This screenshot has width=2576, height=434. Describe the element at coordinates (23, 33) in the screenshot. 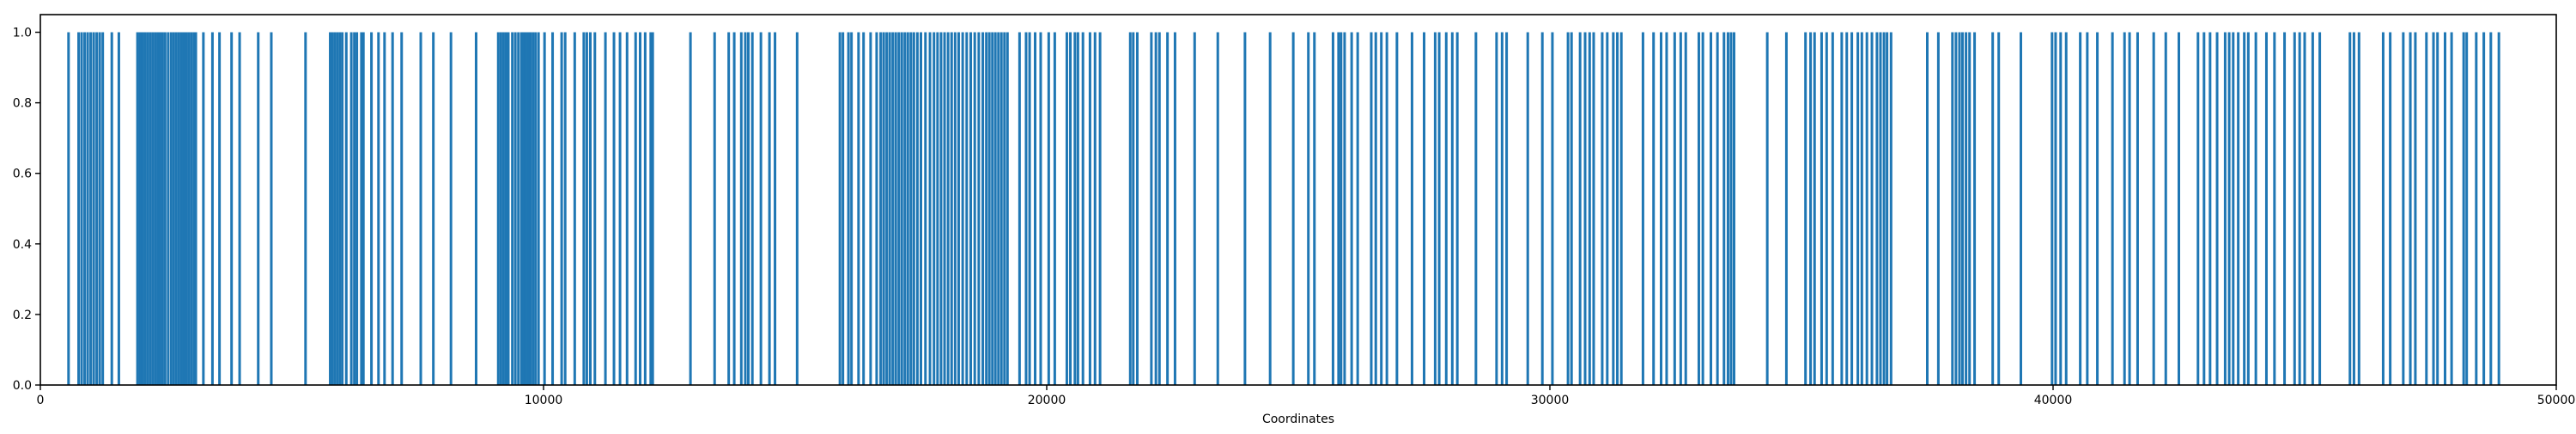

I see `y-tick-label: 1.0` at that location.